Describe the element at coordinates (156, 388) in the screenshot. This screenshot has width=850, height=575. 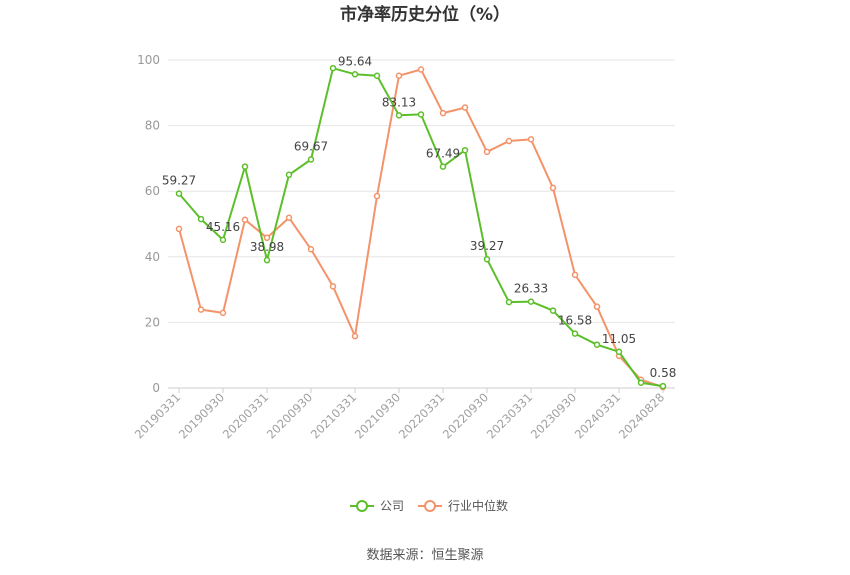
I see `y-tick-label: 0` at that location.